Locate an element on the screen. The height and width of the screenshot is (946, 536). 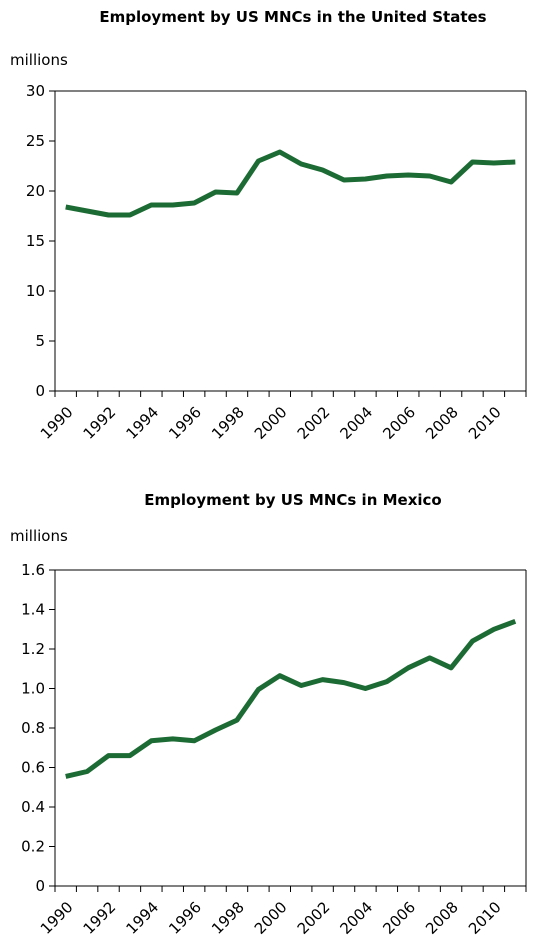
y-tick-label: 1.2 is located at coordinates (33, 649).